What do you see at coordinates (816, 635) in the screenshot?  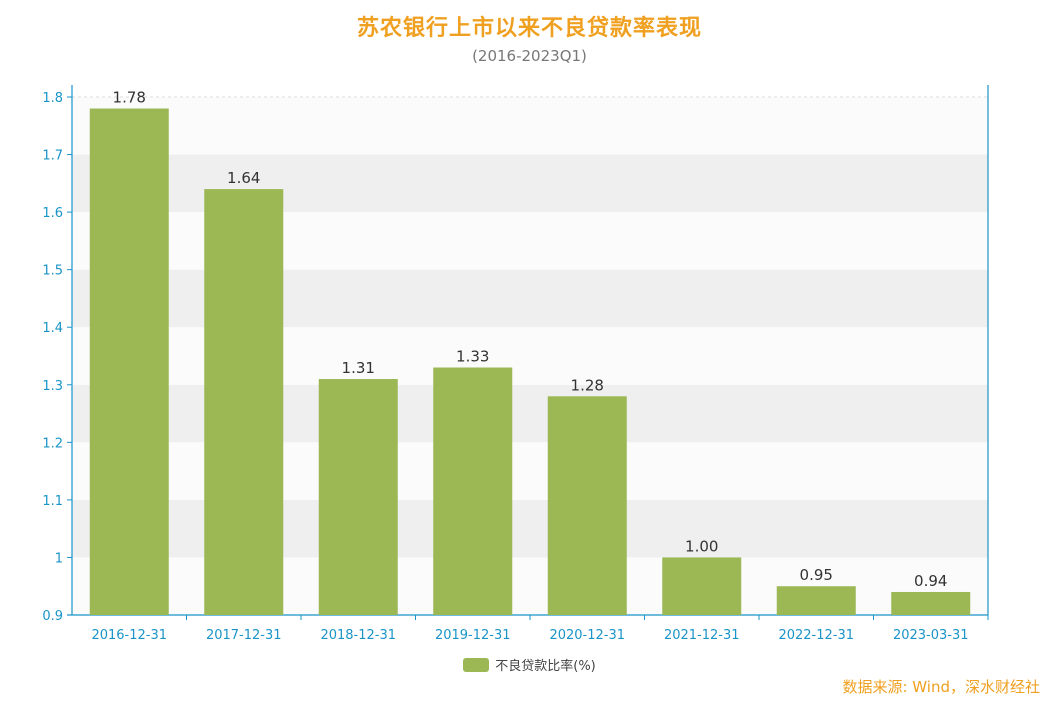 I see `x-tick-label: 2022-12-31` at bounding box center [816, 635].